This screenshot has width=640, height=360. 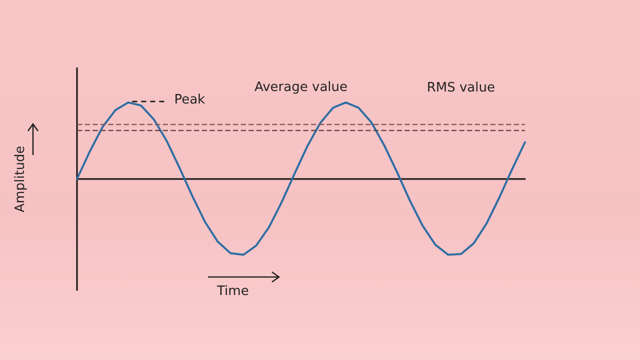 I want to click on ref-line-label: RMS value, so click(x=460, y=88).